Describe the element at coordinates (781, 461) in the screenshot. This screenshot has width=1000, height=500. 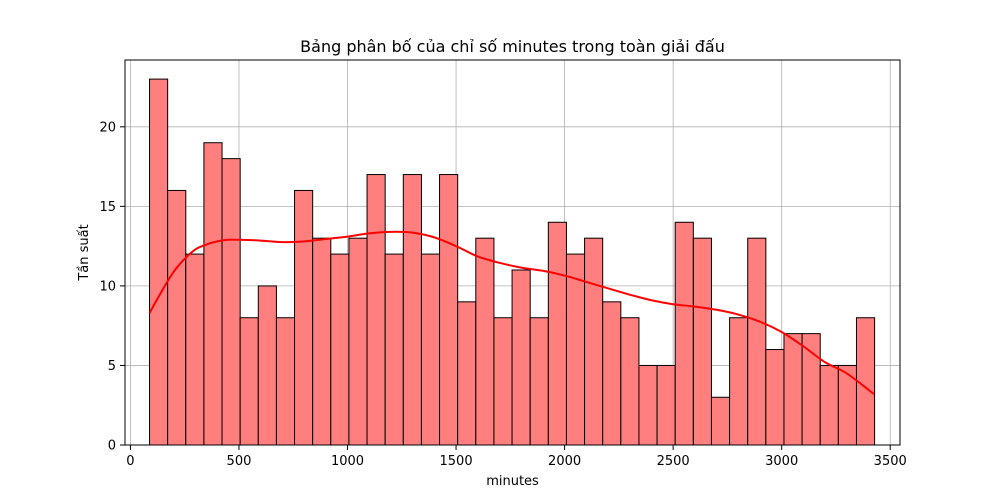
I see `x-tick-label: 3000` at that location.